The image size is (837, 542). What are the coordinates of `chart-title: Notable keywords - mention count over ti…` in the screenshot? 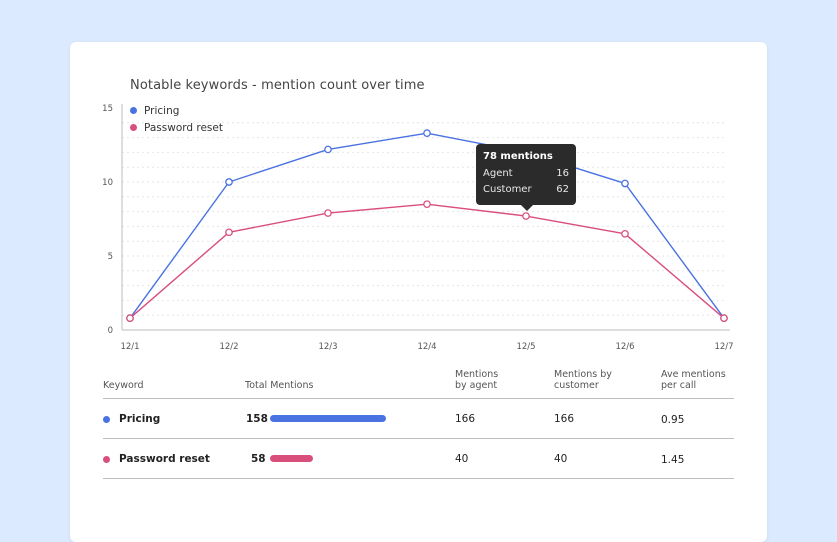 It's located at (277, 85).